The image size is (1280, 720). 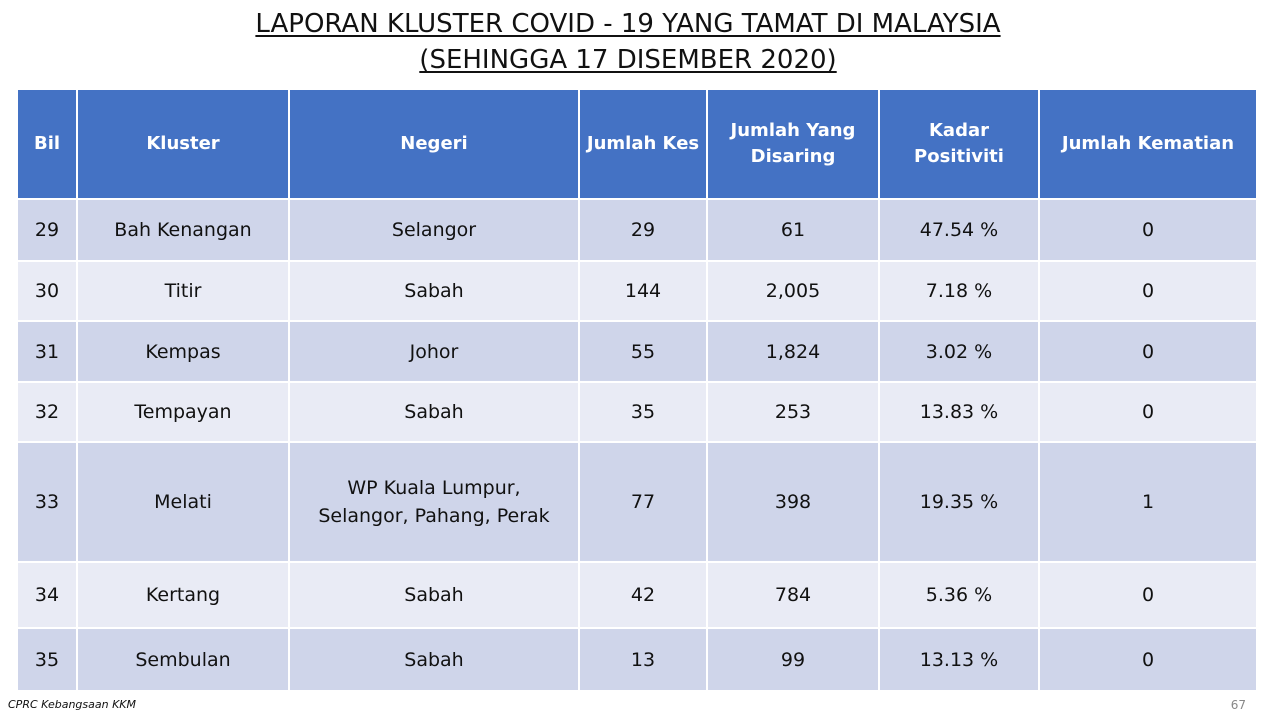 What do you see at coordinates (628, 60) in the screenshot?
I see `title-line-2: (SEHINGGA 17 DISEMBER 2020)` at bounding box center [628, 60].